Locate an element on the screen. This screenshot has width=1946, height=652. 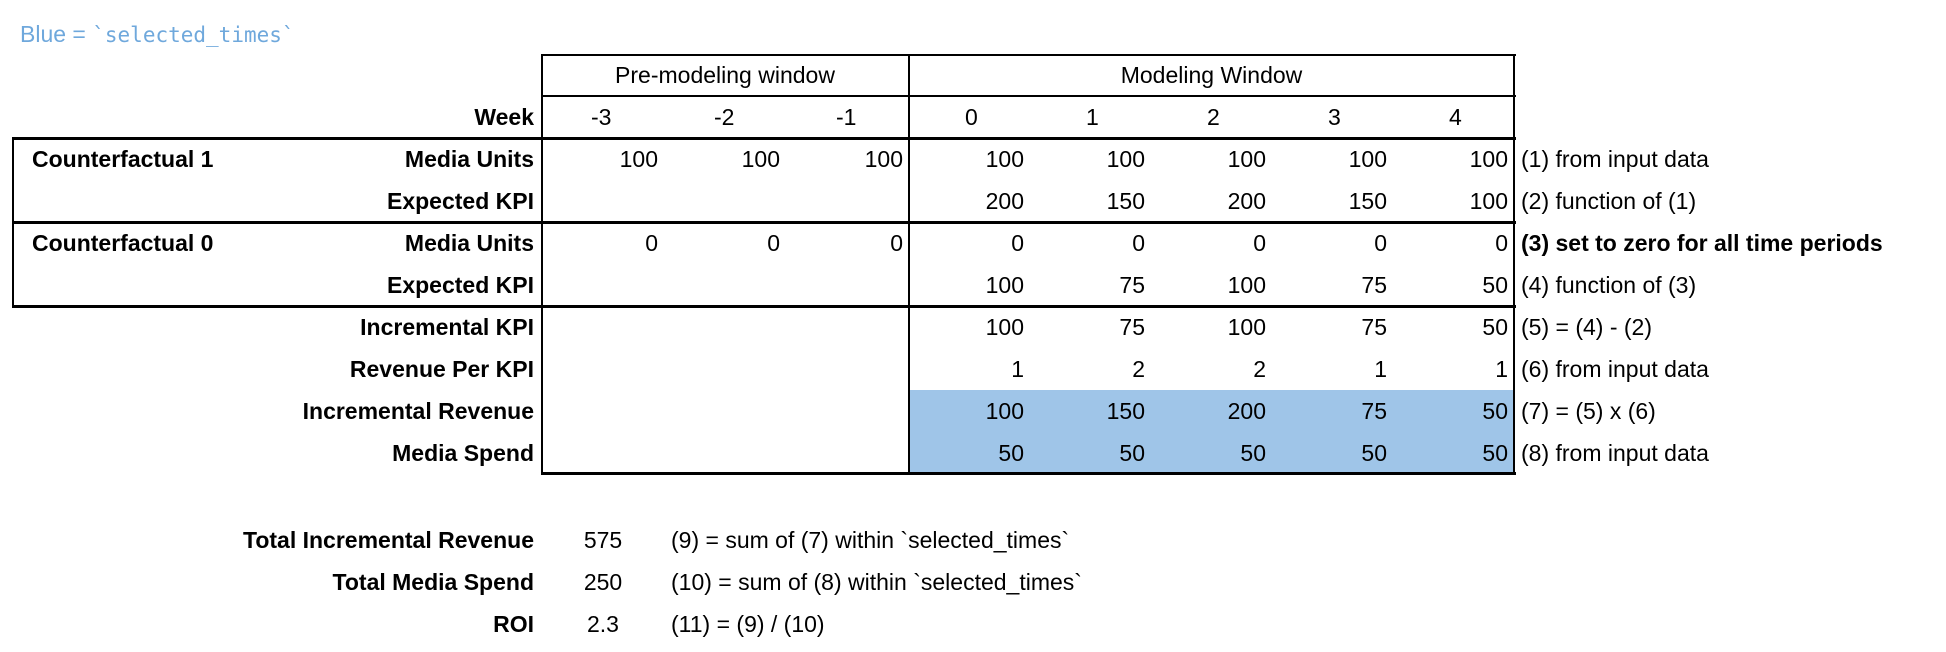
week-header: 3 is located at coordinates (1334, 117).